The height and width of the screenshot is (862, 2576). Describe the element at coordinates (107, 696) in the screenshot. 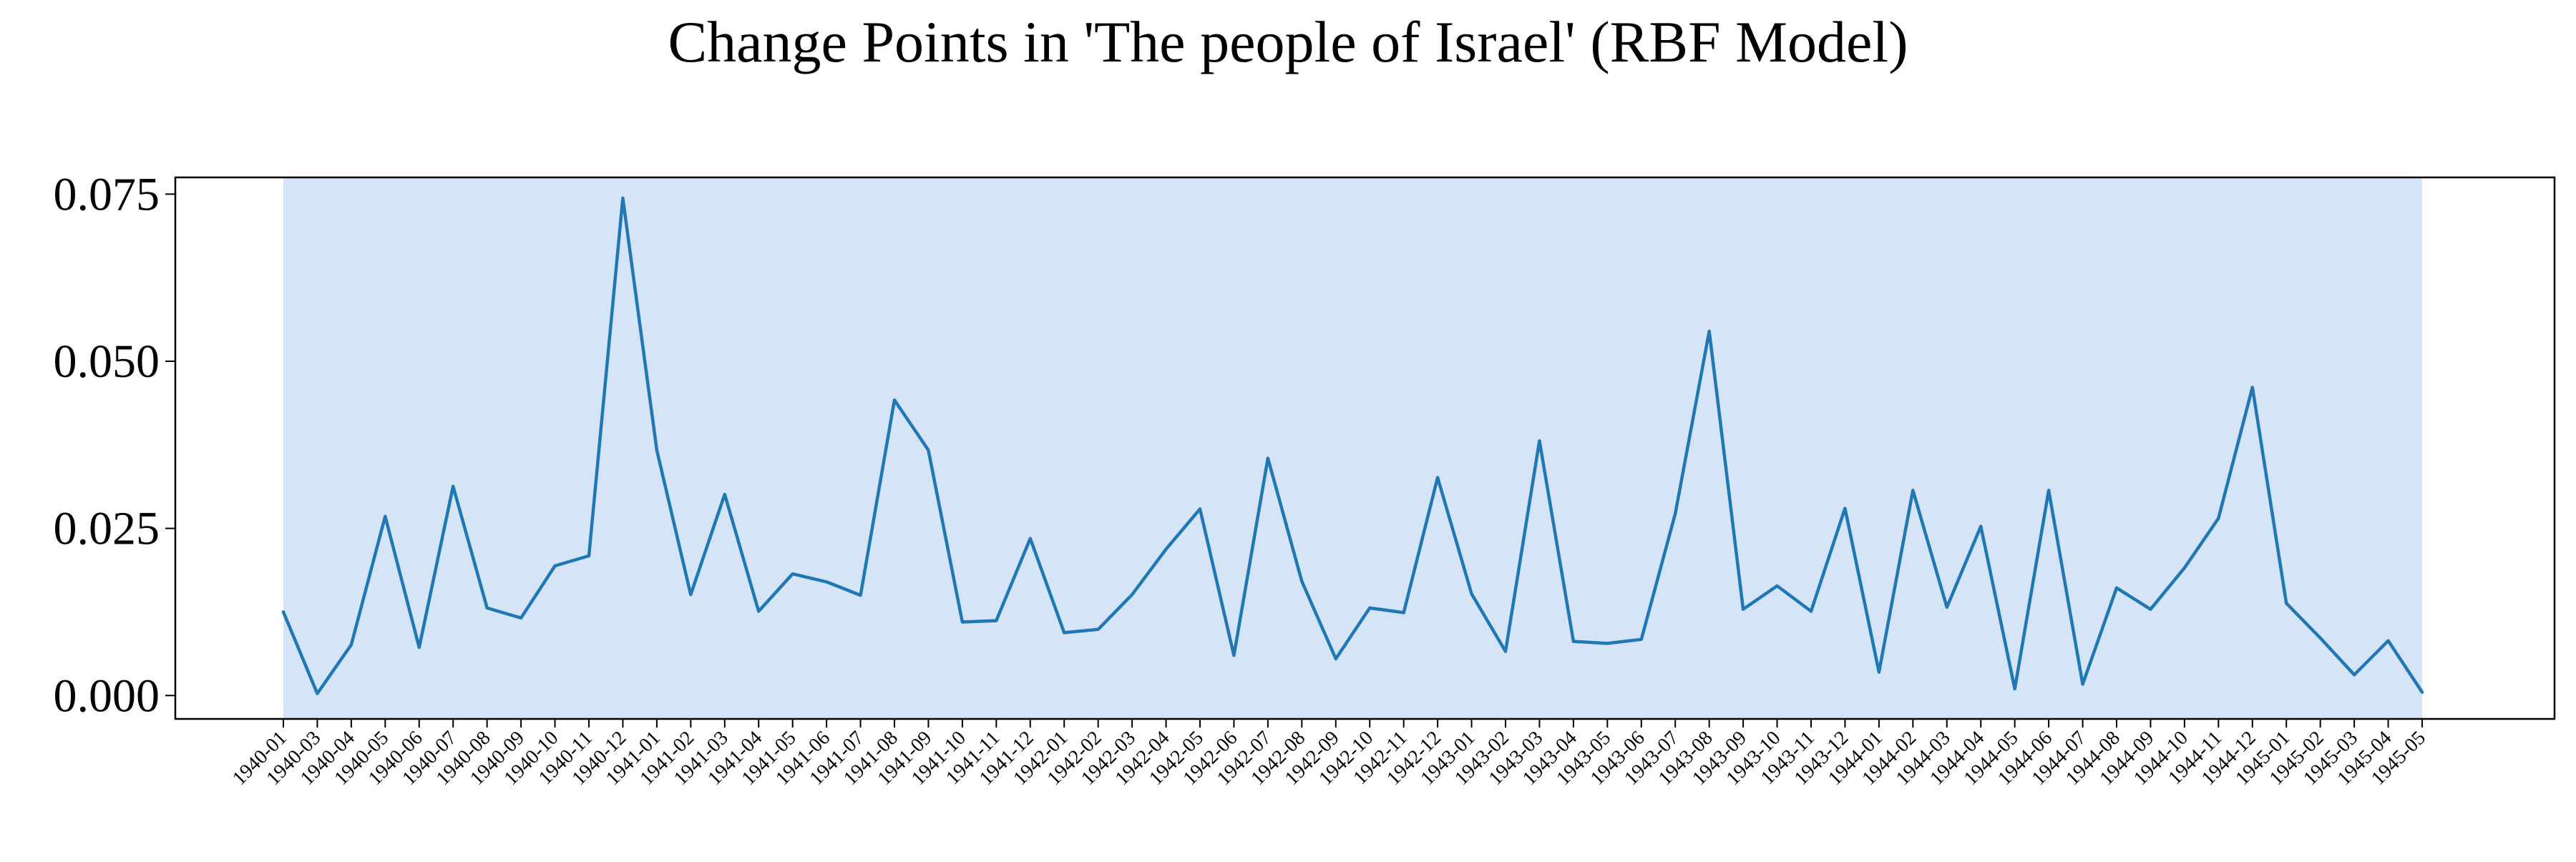

I see `ytick-label: 0.000` at that location.